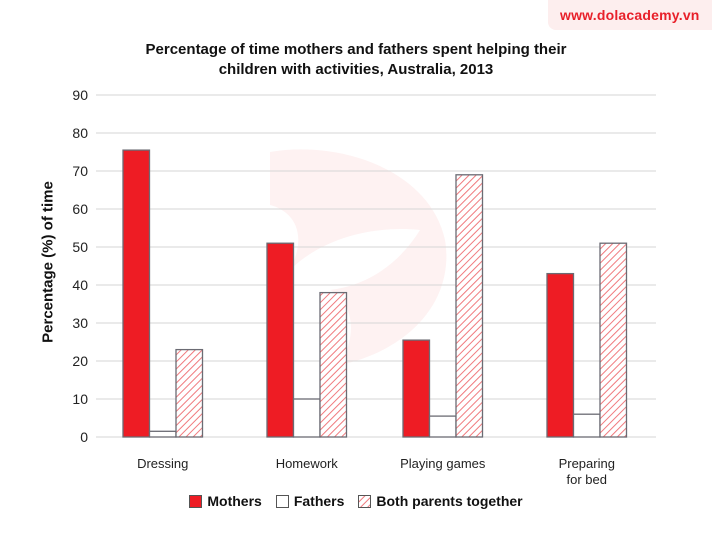 The width and height of the screenshot is (712, 551). What do you see at coordinates (225, 501) in the screenshot?
I see `legend-item-mothers: Mothers` at bounding box center [225, 501].